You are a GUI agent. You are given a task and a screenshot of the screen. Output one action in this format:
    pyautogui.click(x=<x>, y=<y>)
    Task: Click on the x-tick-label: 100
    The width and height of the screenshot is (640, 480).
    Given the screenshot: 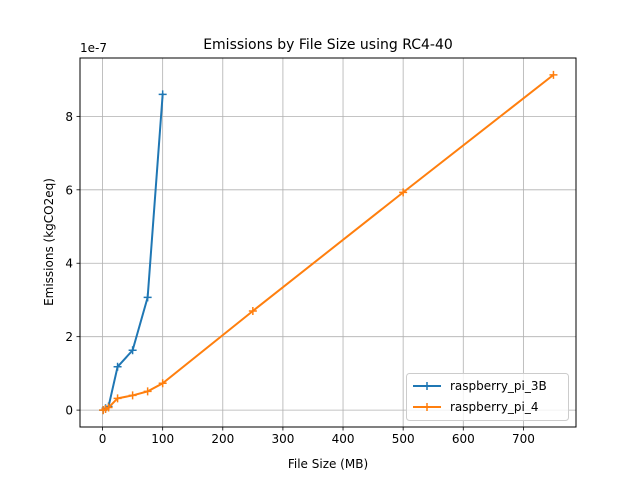 What is the action you would take?
    pyautogui.click(x=162, y=439)
    